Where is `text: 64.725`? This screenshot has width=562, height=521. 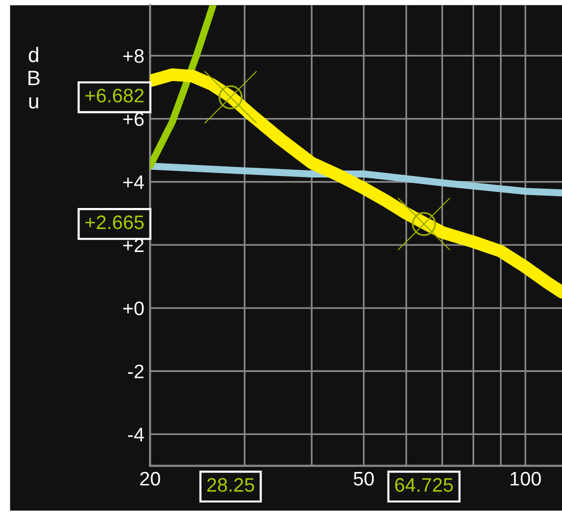 text: 64.725 is located at coordinates (424, 485).